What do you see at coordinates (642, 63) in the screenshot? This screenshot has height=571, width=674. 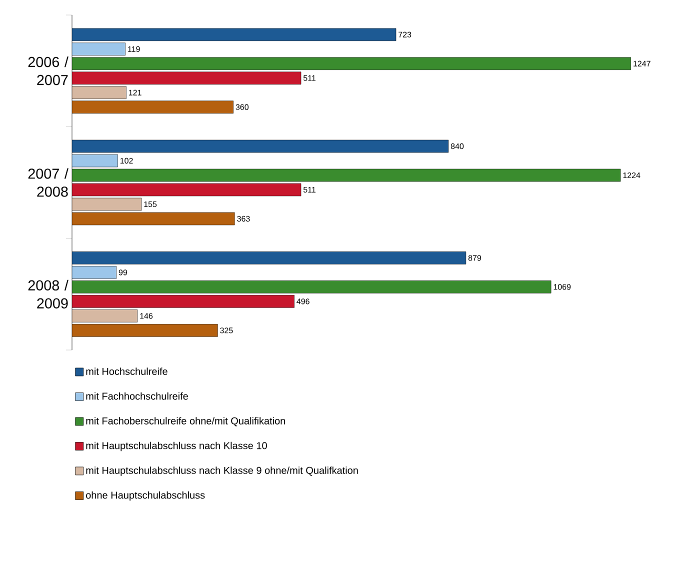 I see `data-label: 1247` at bounding box center [642, 63].